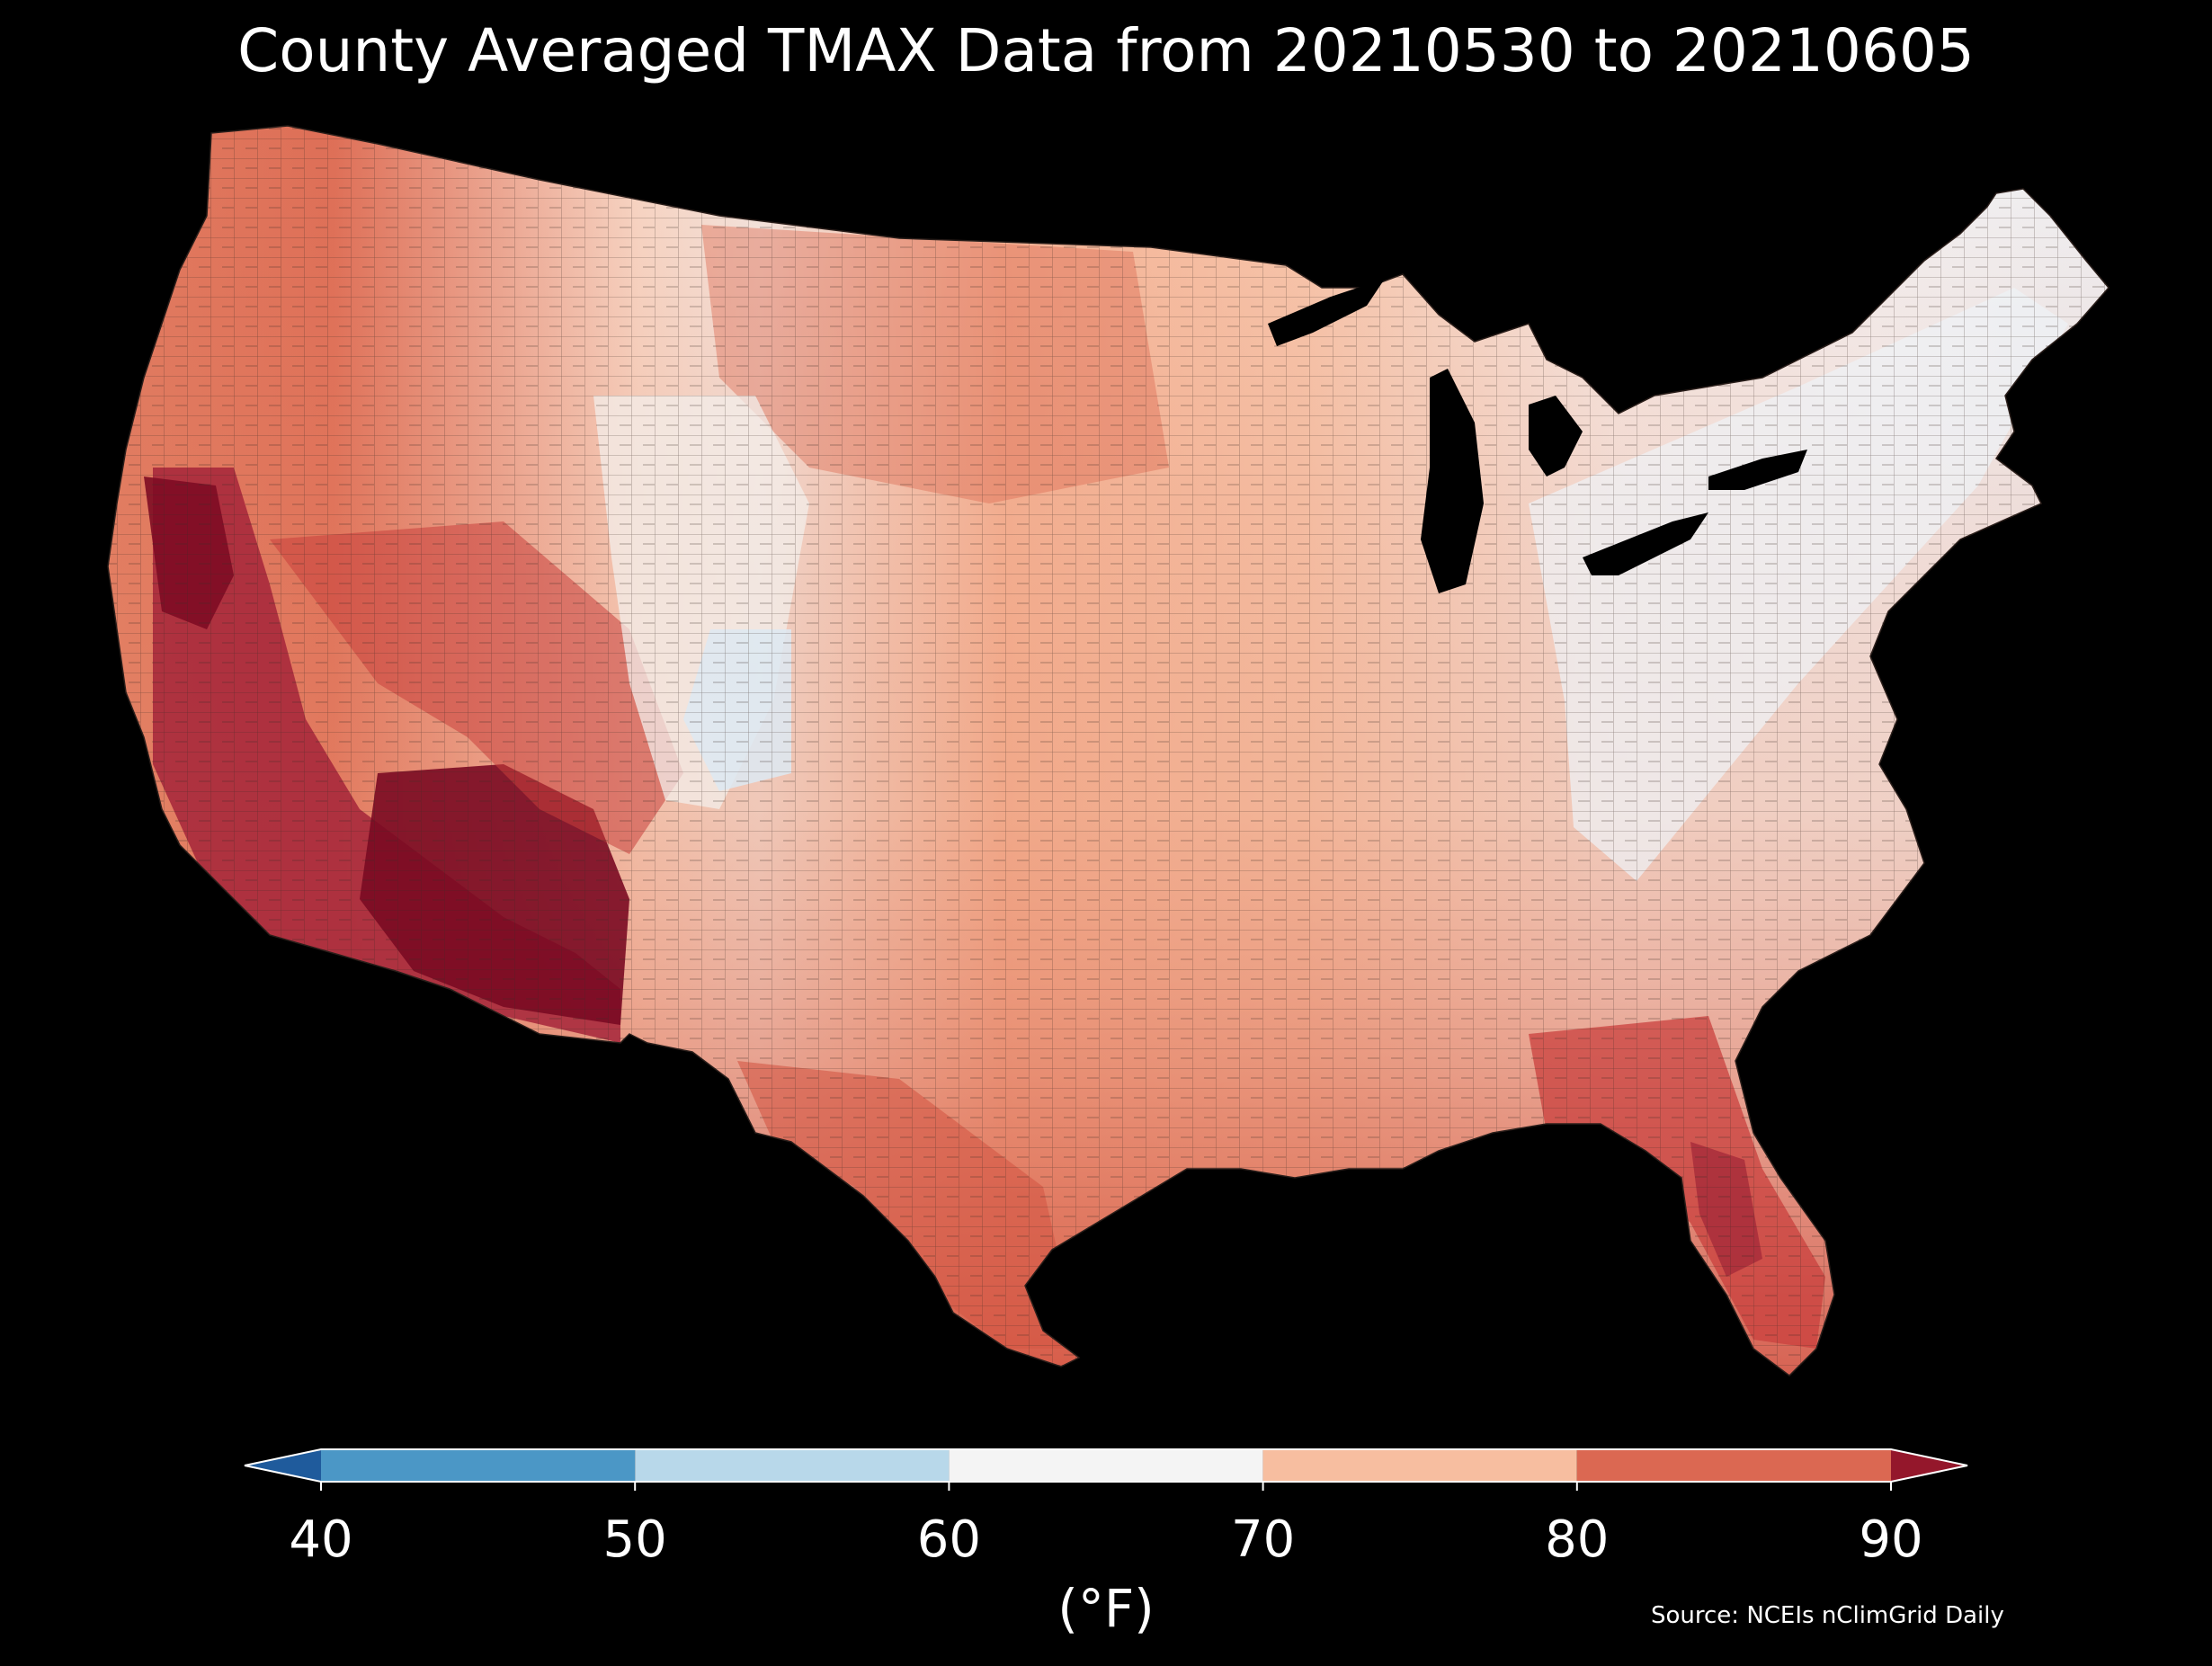 The image size is (2212, 1666). What do you see at coordinates (949, 1540) in the screenshot?
I see `colorbar-tick-label: 60` at bounding box center [949, 1540].